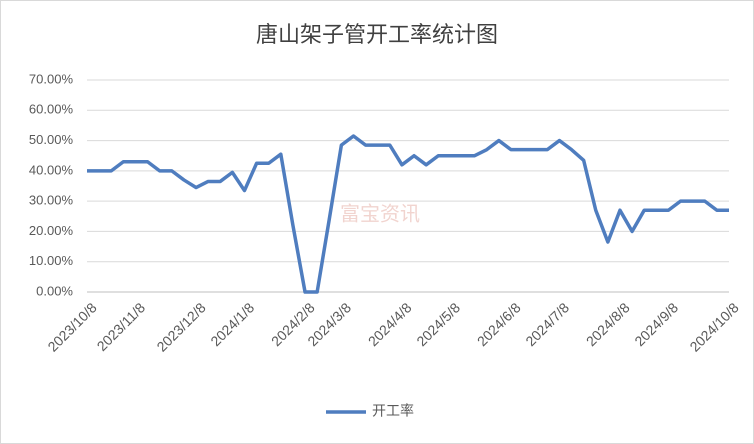 This screenshot has height=444, width=754. What do you see at coordinates (377, 34) in the screenshot?
I see `chart-title: 唐山架子管开工率统计图` at bounding box center [377, 34].